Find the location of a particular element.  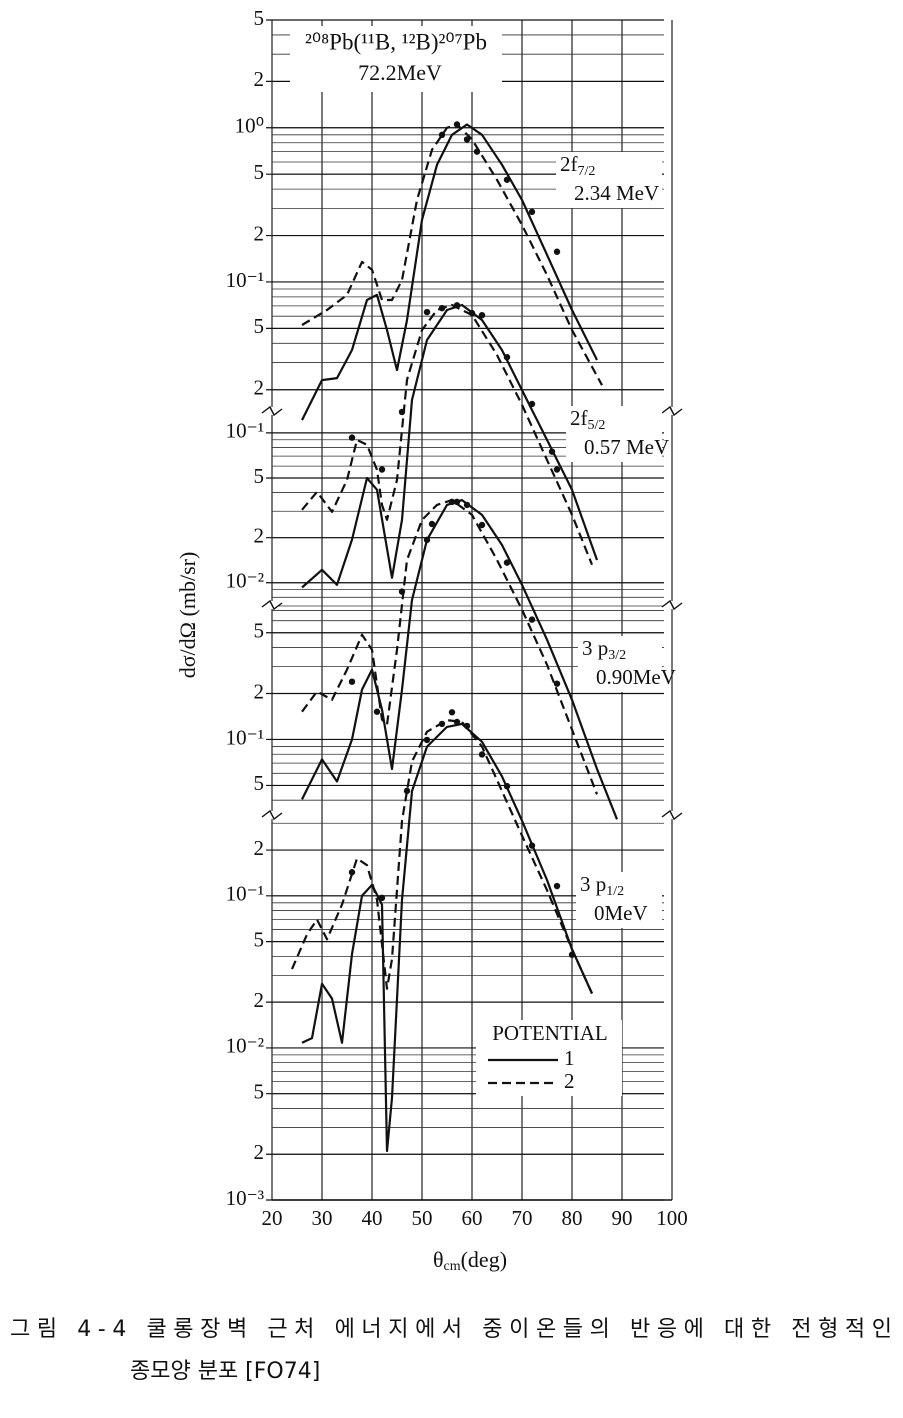

energy-label: 0.57 MeV is located at coordinates (626, 447).